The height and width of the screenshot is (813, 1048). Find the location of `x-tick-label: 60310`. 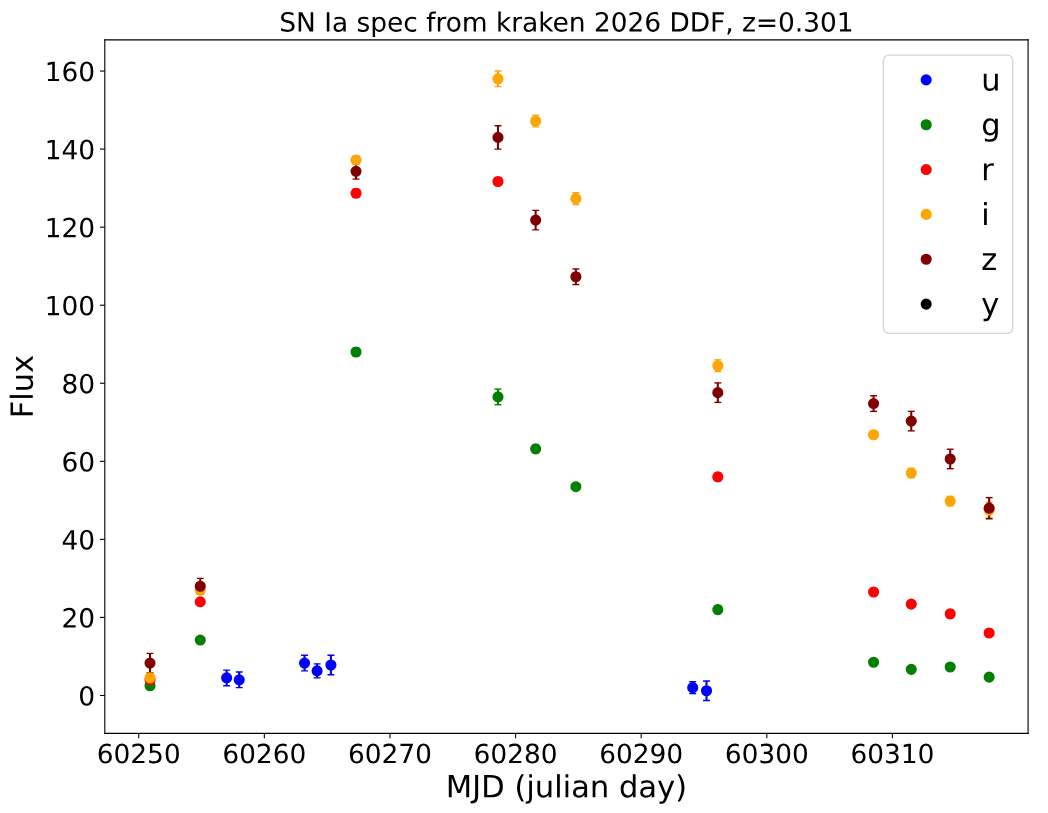

x-tick-label: 60310 is located at coordinates (892, 753).